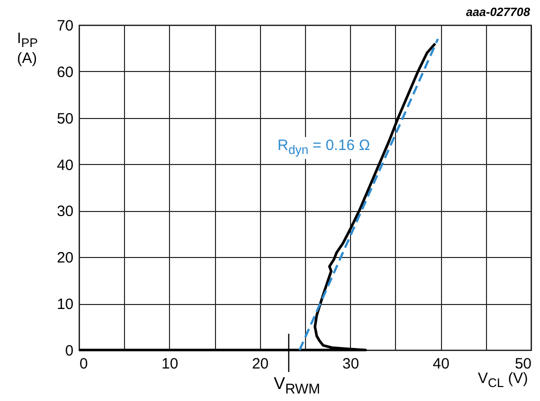 This screenshot has width=540, height=401. What do you see at coordinates (441, 364) in the screenshot?
I see `x-tick-label: 40` at bounding box center [441, 364].